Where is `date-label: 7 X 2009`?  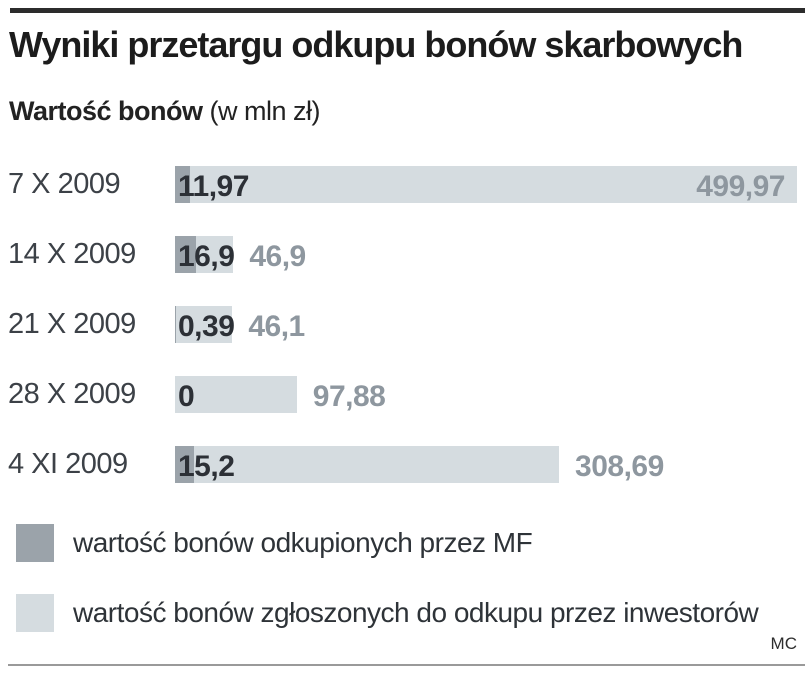 date-label: 7 X 2009 is located at coordinates (64, 184).